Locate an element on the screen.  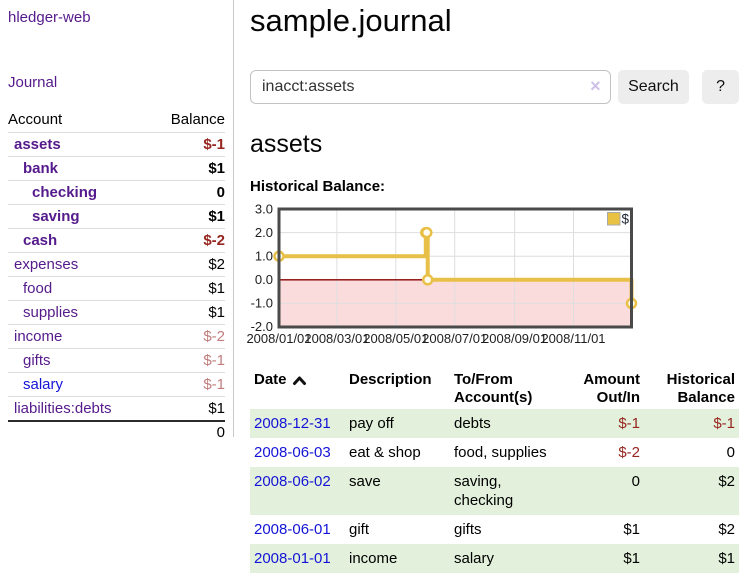
account-link-saving: saving is located at coordinates (56, 216).